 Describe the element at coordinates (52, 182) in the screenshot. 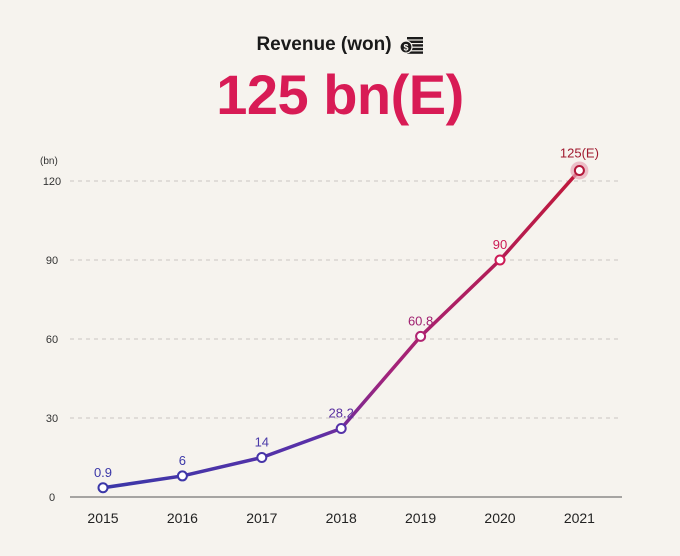

I see `y-tick-label: 120` at that location.